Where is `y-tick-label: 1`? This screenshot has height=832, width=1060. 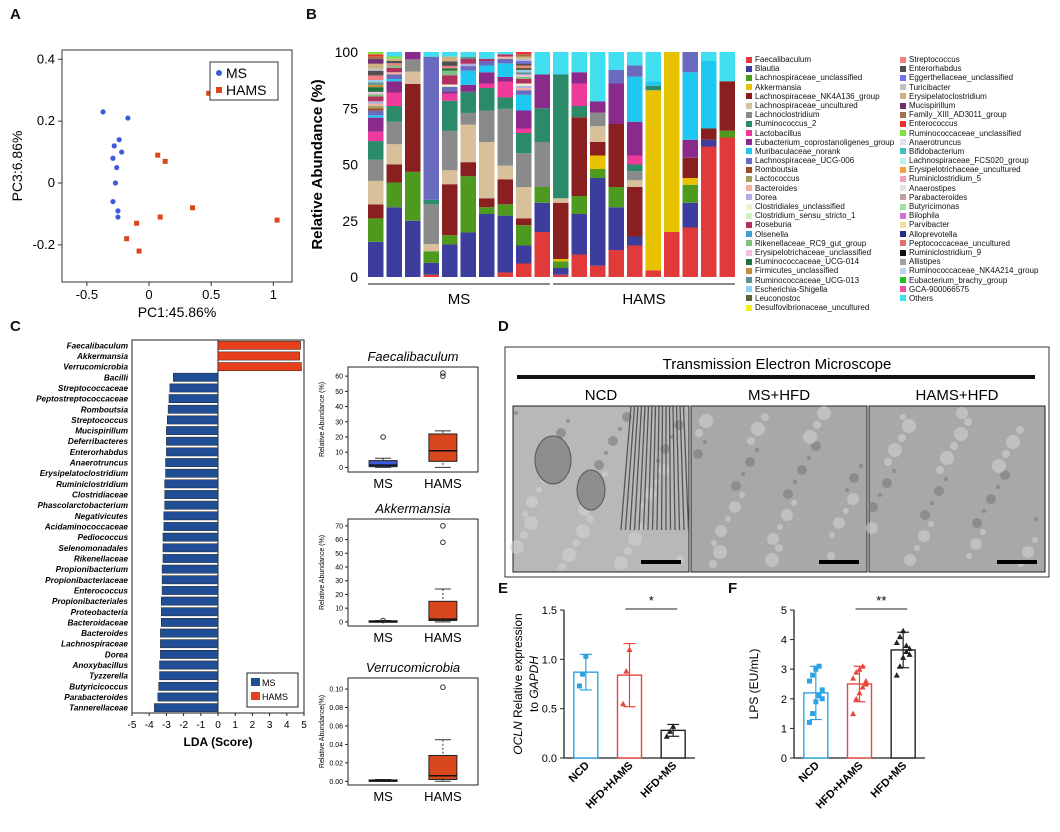 y-tick-label: 1 is located at coordinates (784, 729).